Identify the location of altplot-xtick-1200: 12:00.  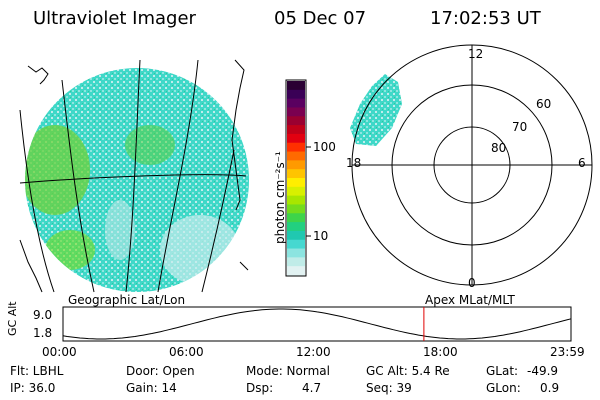
(313, 352).